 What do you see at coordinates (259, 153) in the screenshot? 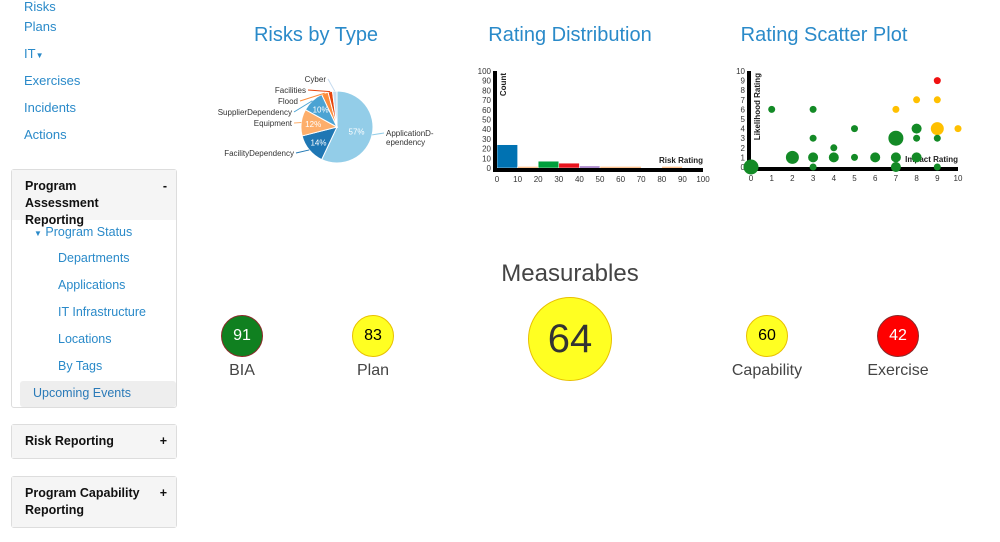
I see `pie-legend-label: FacilityDependency` at bounding box center [259, 153].